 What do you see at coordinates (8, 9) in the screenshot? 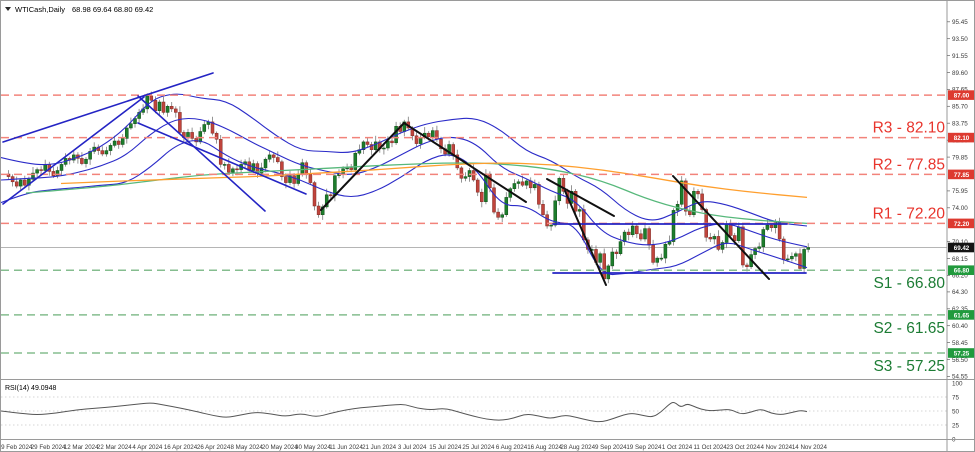
I see `symbol-dropdown-icon` at bounding box center [8, 9].